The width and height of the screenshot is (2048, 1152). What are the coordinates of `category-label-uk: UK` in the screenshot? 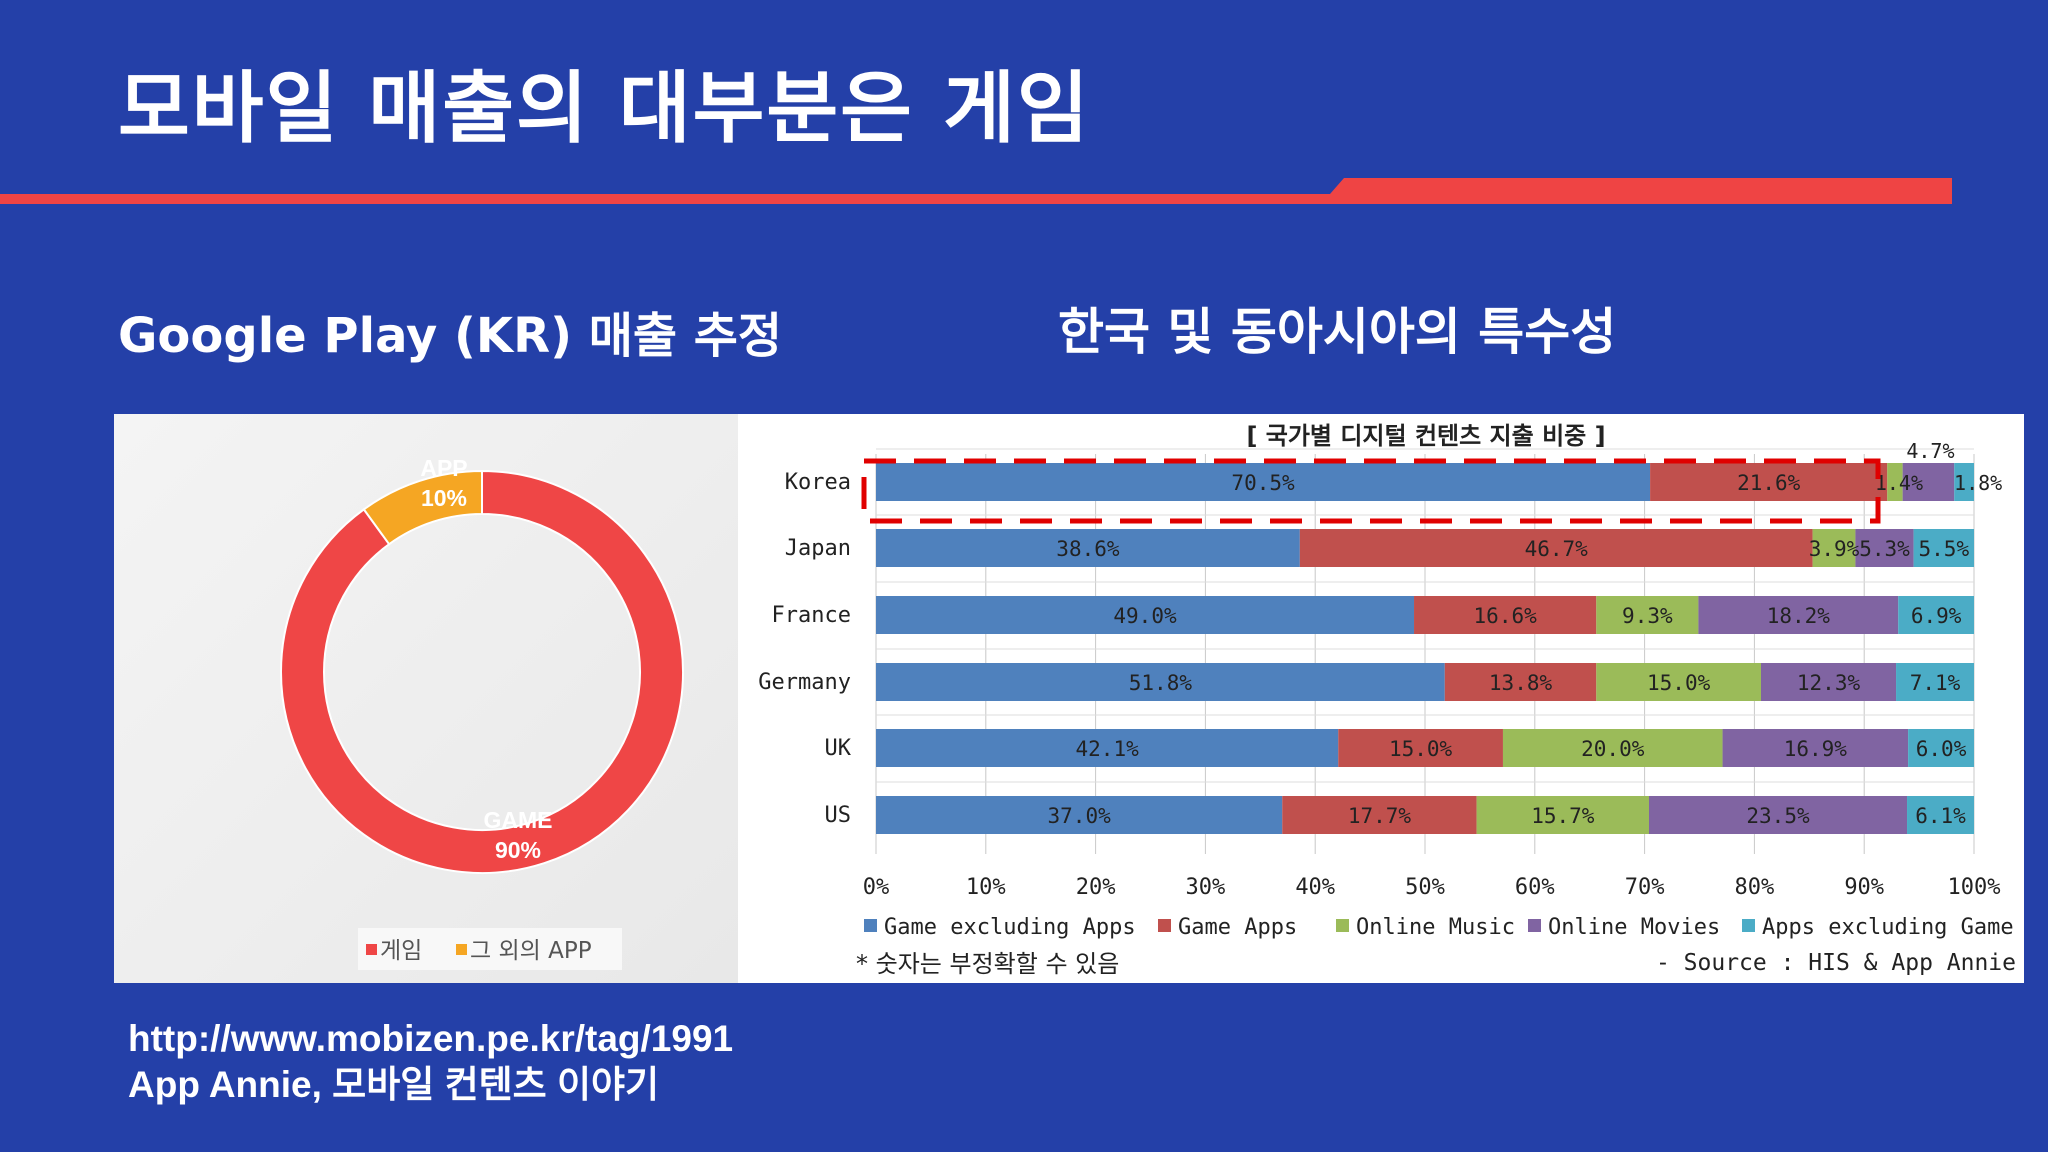 It's located at (838, 748).